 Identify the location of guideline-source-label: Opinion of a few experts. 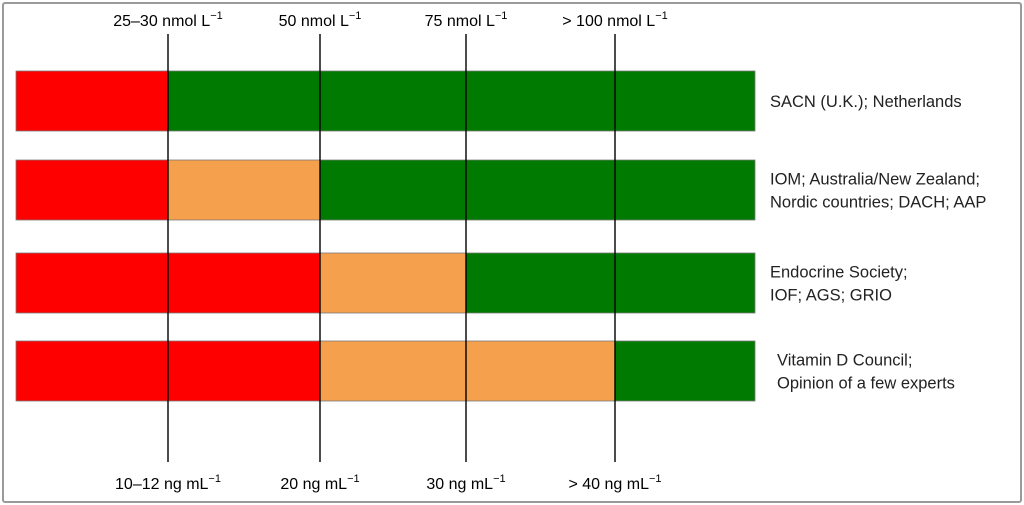
(866, 384).